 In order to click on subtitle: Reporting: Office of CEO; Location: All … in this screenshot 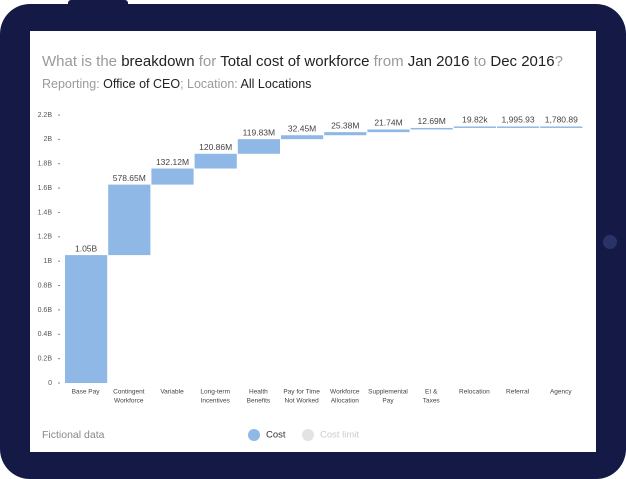, I will do `click(176, 84)`.